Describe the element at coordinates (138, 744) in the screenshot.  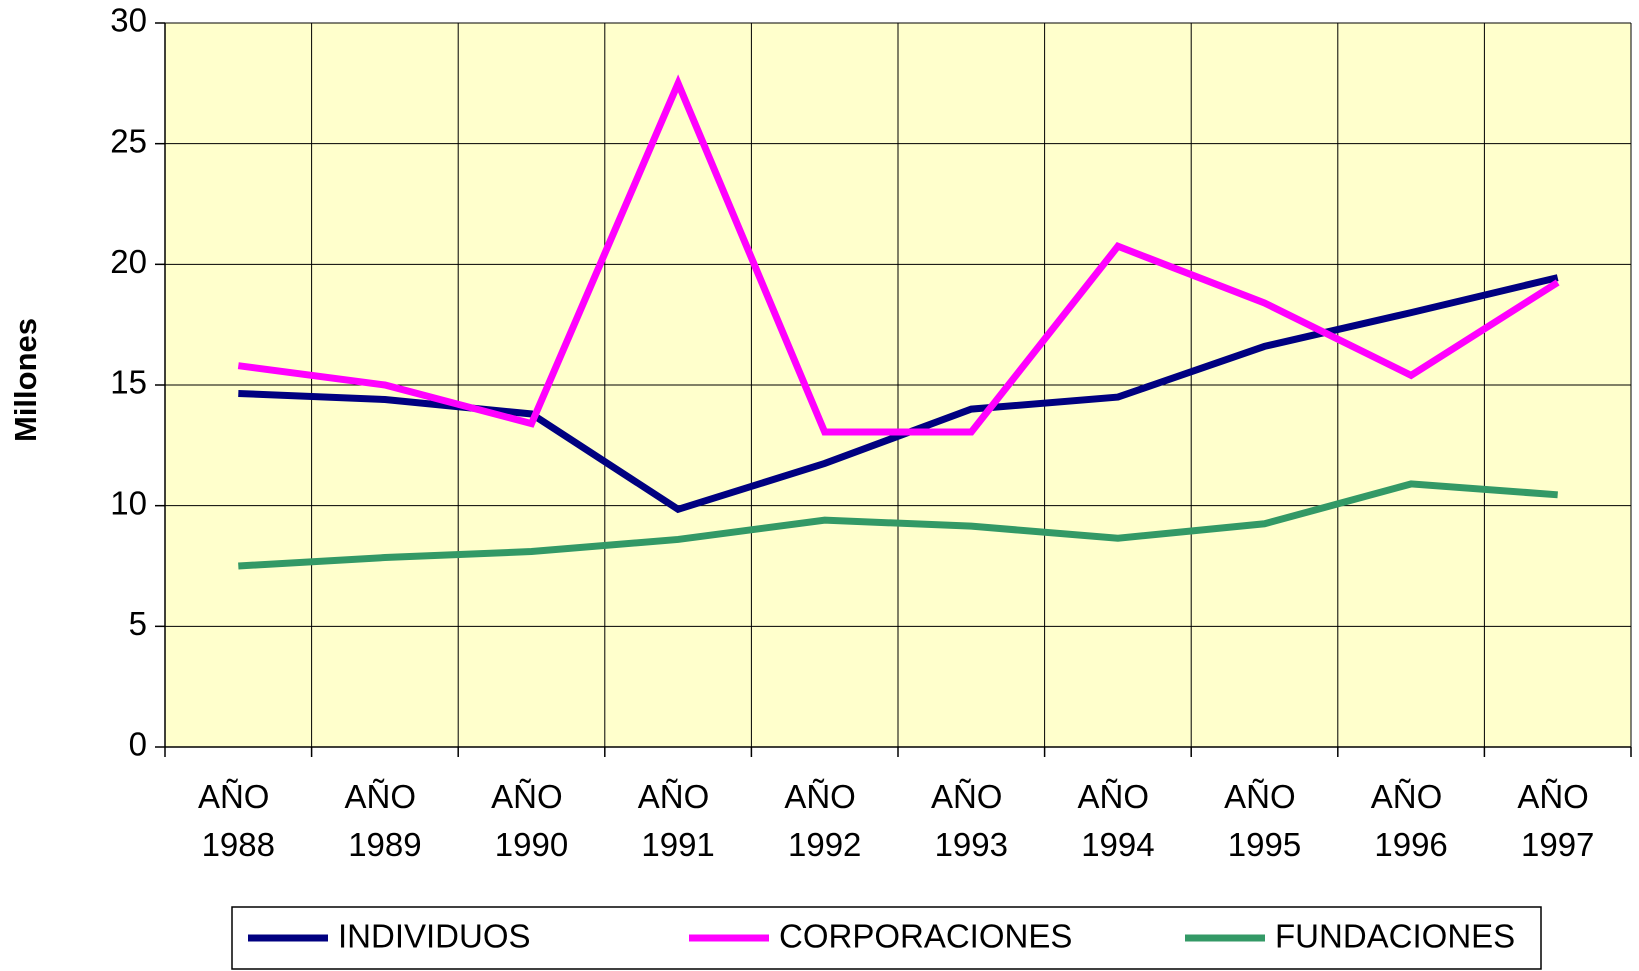
I see `y-tick-label: 0` at that location.